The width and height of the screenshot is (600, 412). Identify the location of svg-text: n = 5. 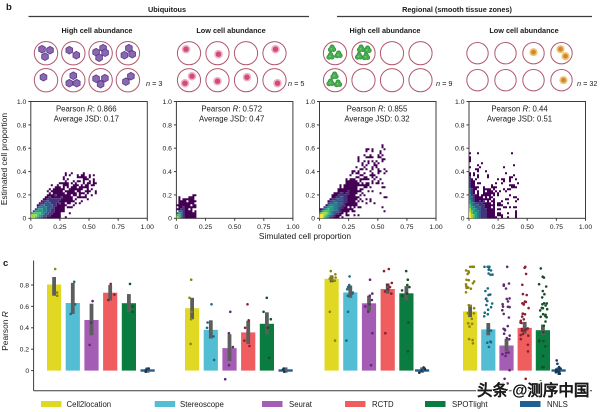
(296, 83).